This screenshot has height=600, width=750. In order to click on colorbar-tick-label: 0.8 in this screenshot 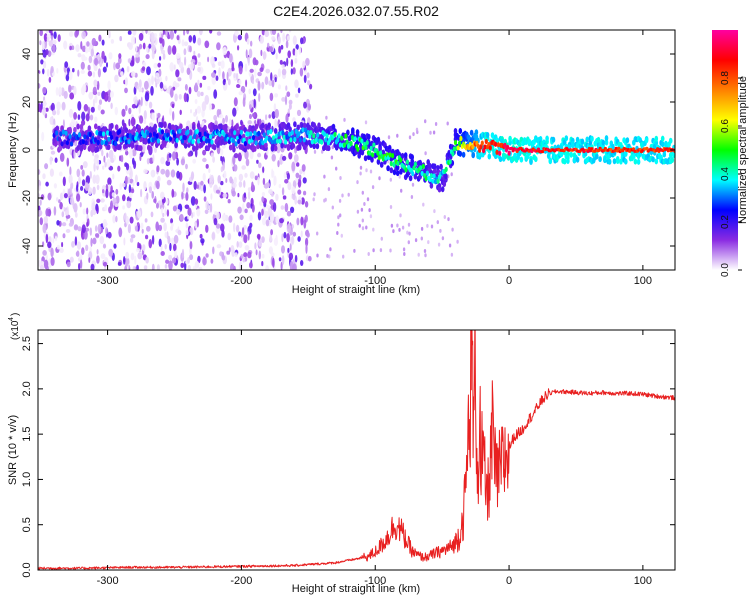, I will do `click(725, 78)`.